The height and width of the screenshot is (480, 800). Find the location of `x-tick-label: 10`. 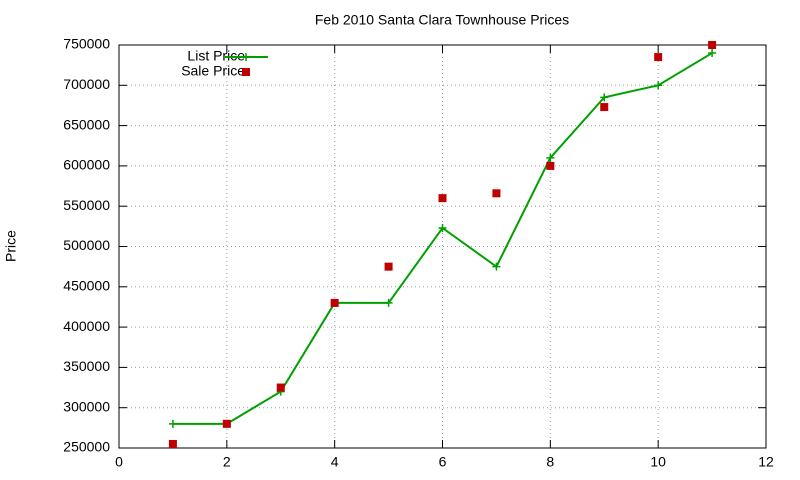

x-tick-label: 10 is located at coordinates (658, 462).